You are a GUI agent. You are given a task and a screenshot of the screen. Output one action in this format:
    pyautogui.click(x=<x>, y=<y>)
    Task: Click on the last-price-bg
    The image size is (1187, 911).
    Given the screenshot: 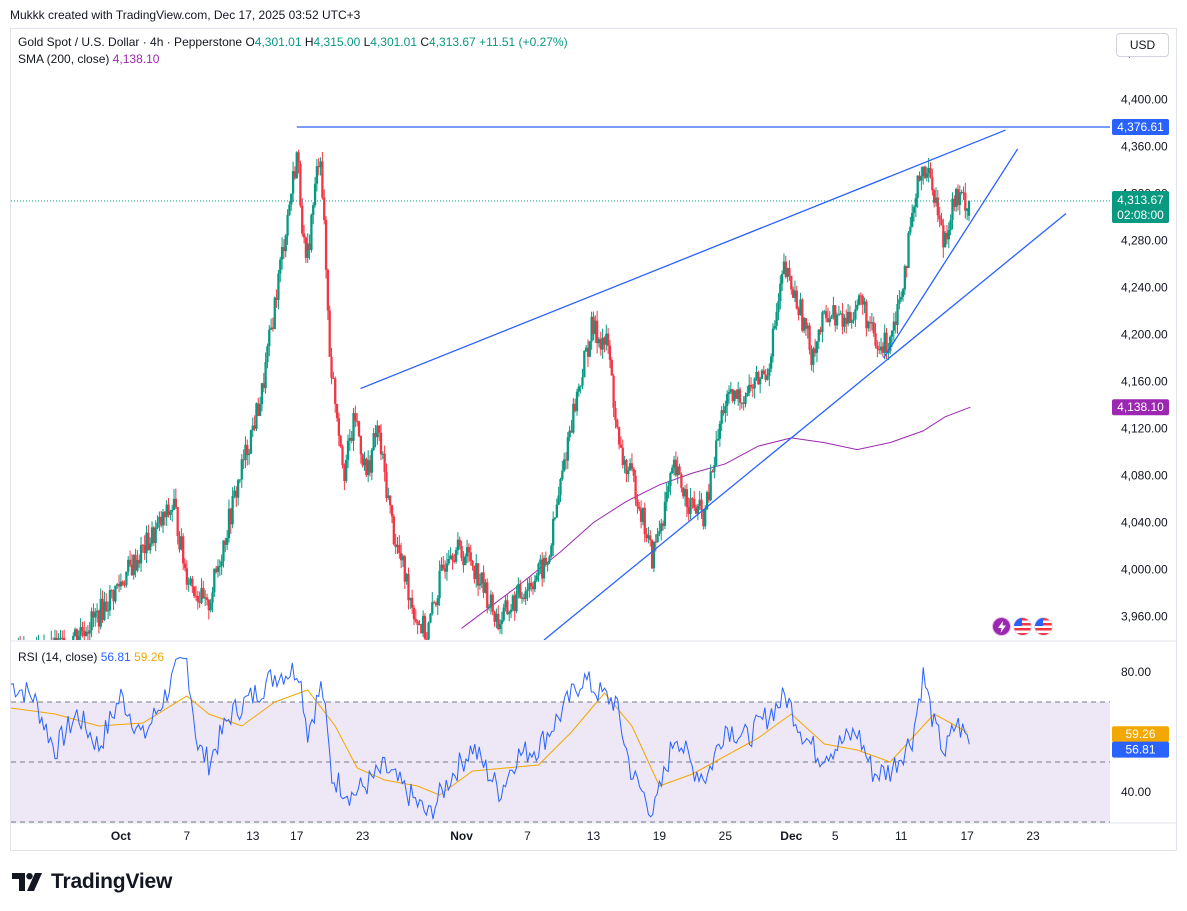 What is the action you would take?
    pyautogui.click(x=1140, y=206)
    